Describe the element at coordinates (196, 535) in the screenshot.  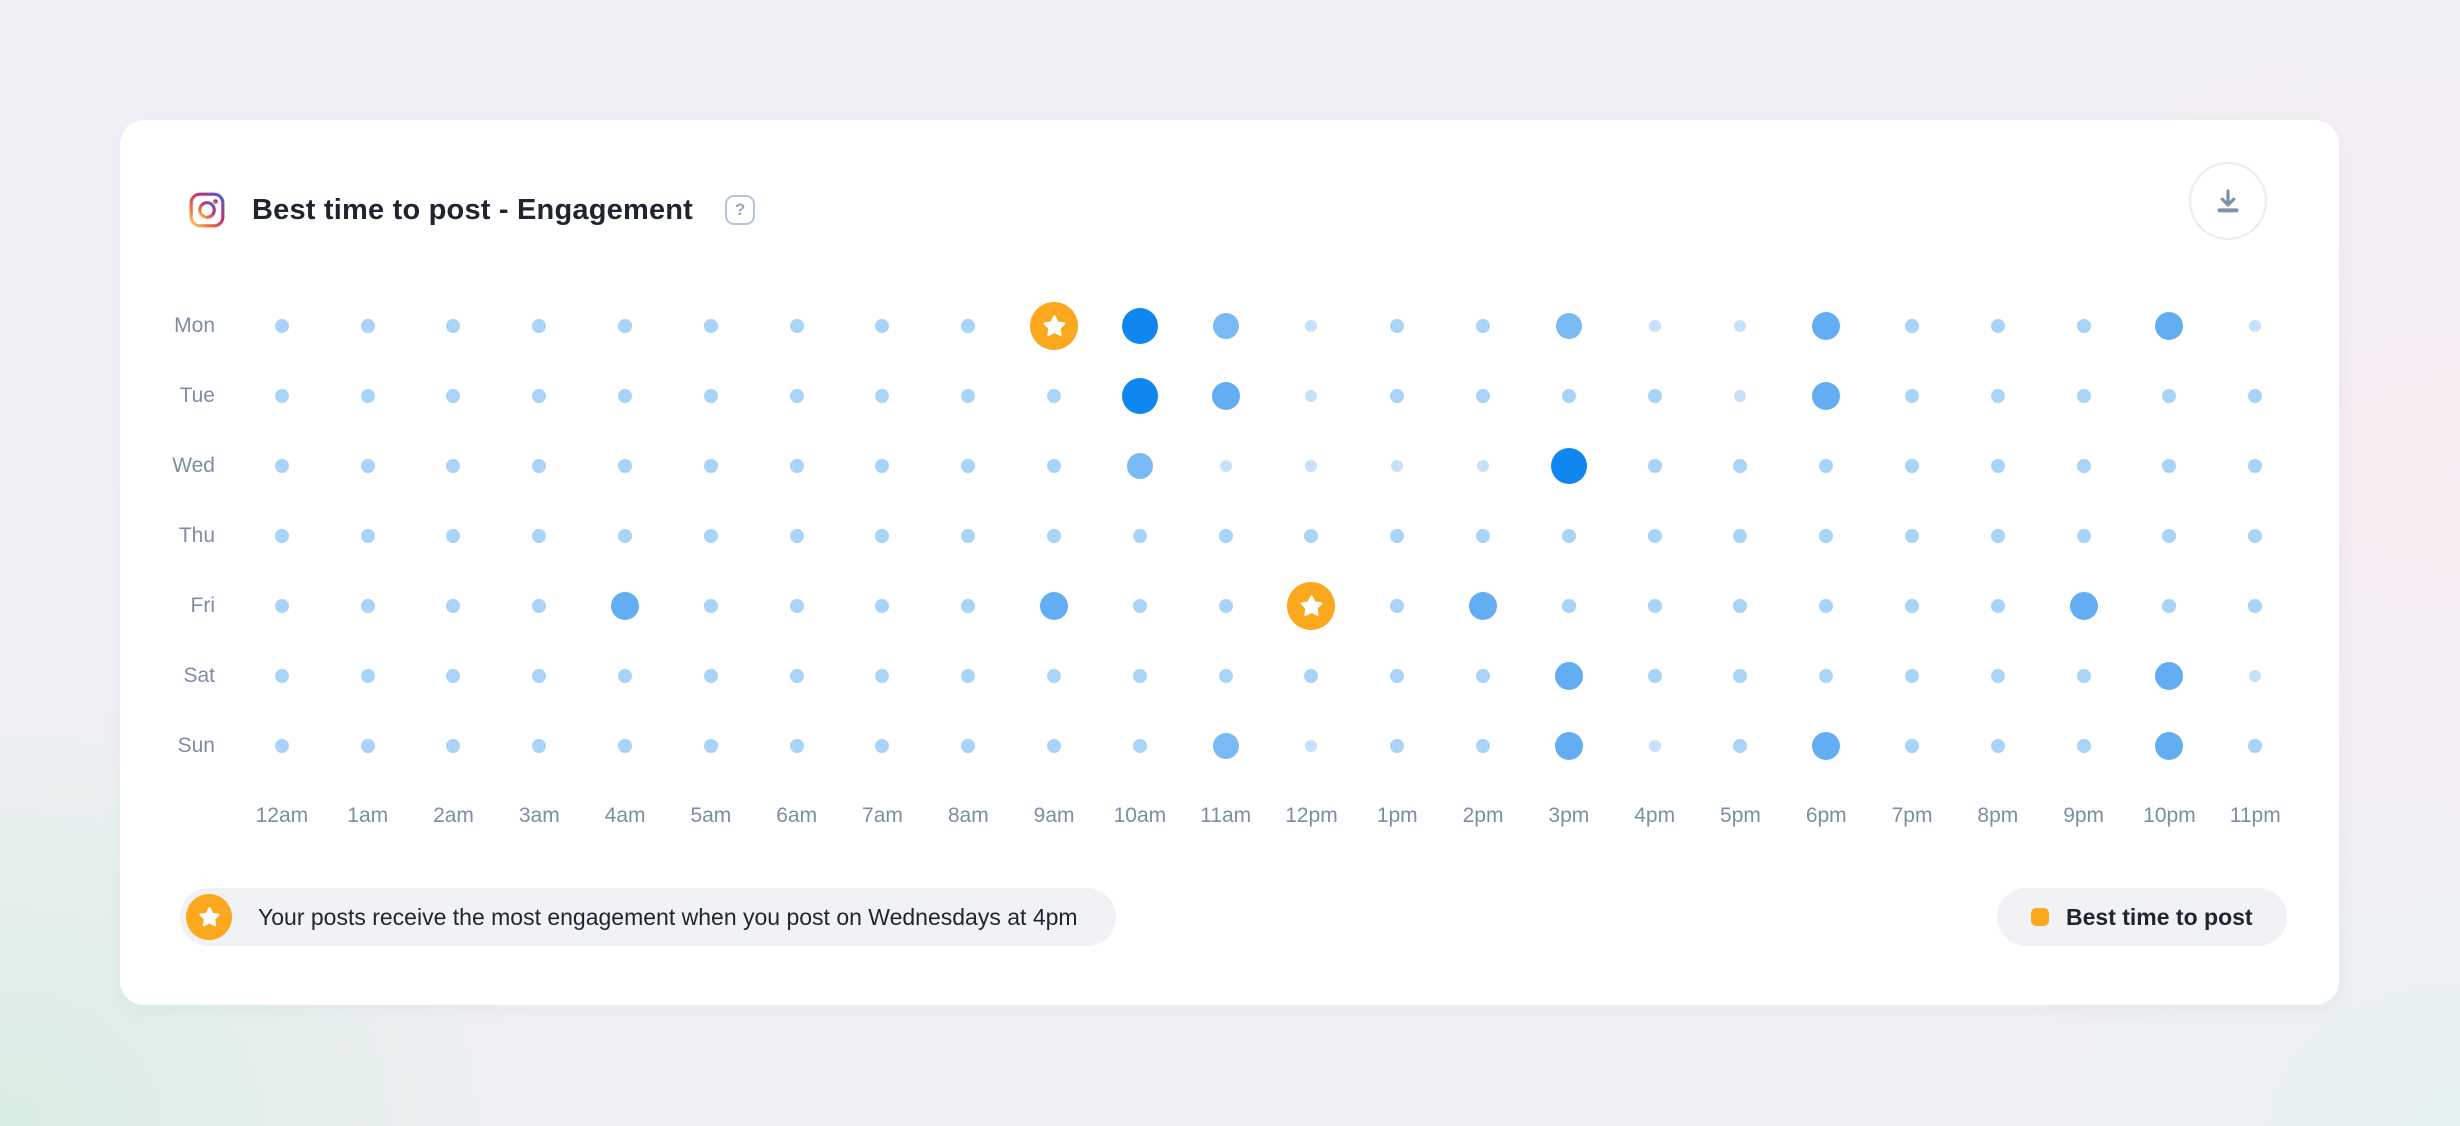
I see `day-label: Thu` at that location.